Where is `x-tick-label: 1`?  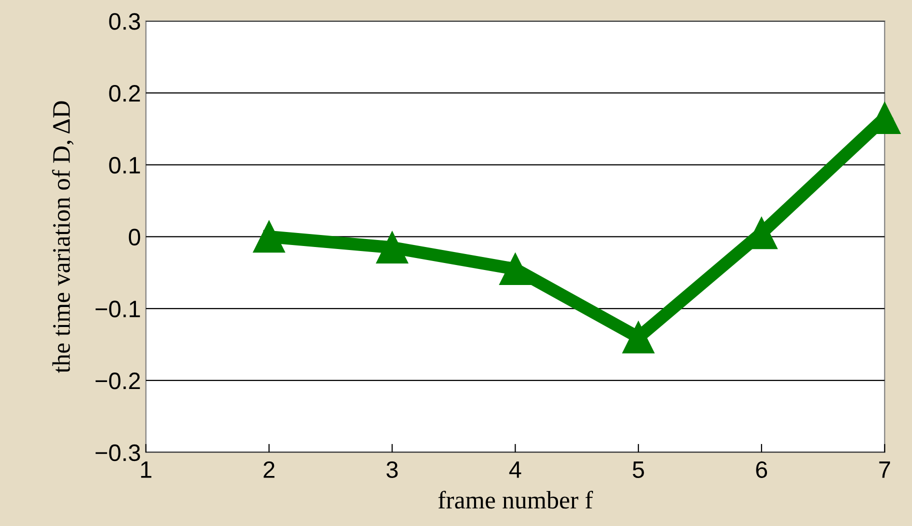 x-tick-label: 1 is located at coordinates (146, 470).